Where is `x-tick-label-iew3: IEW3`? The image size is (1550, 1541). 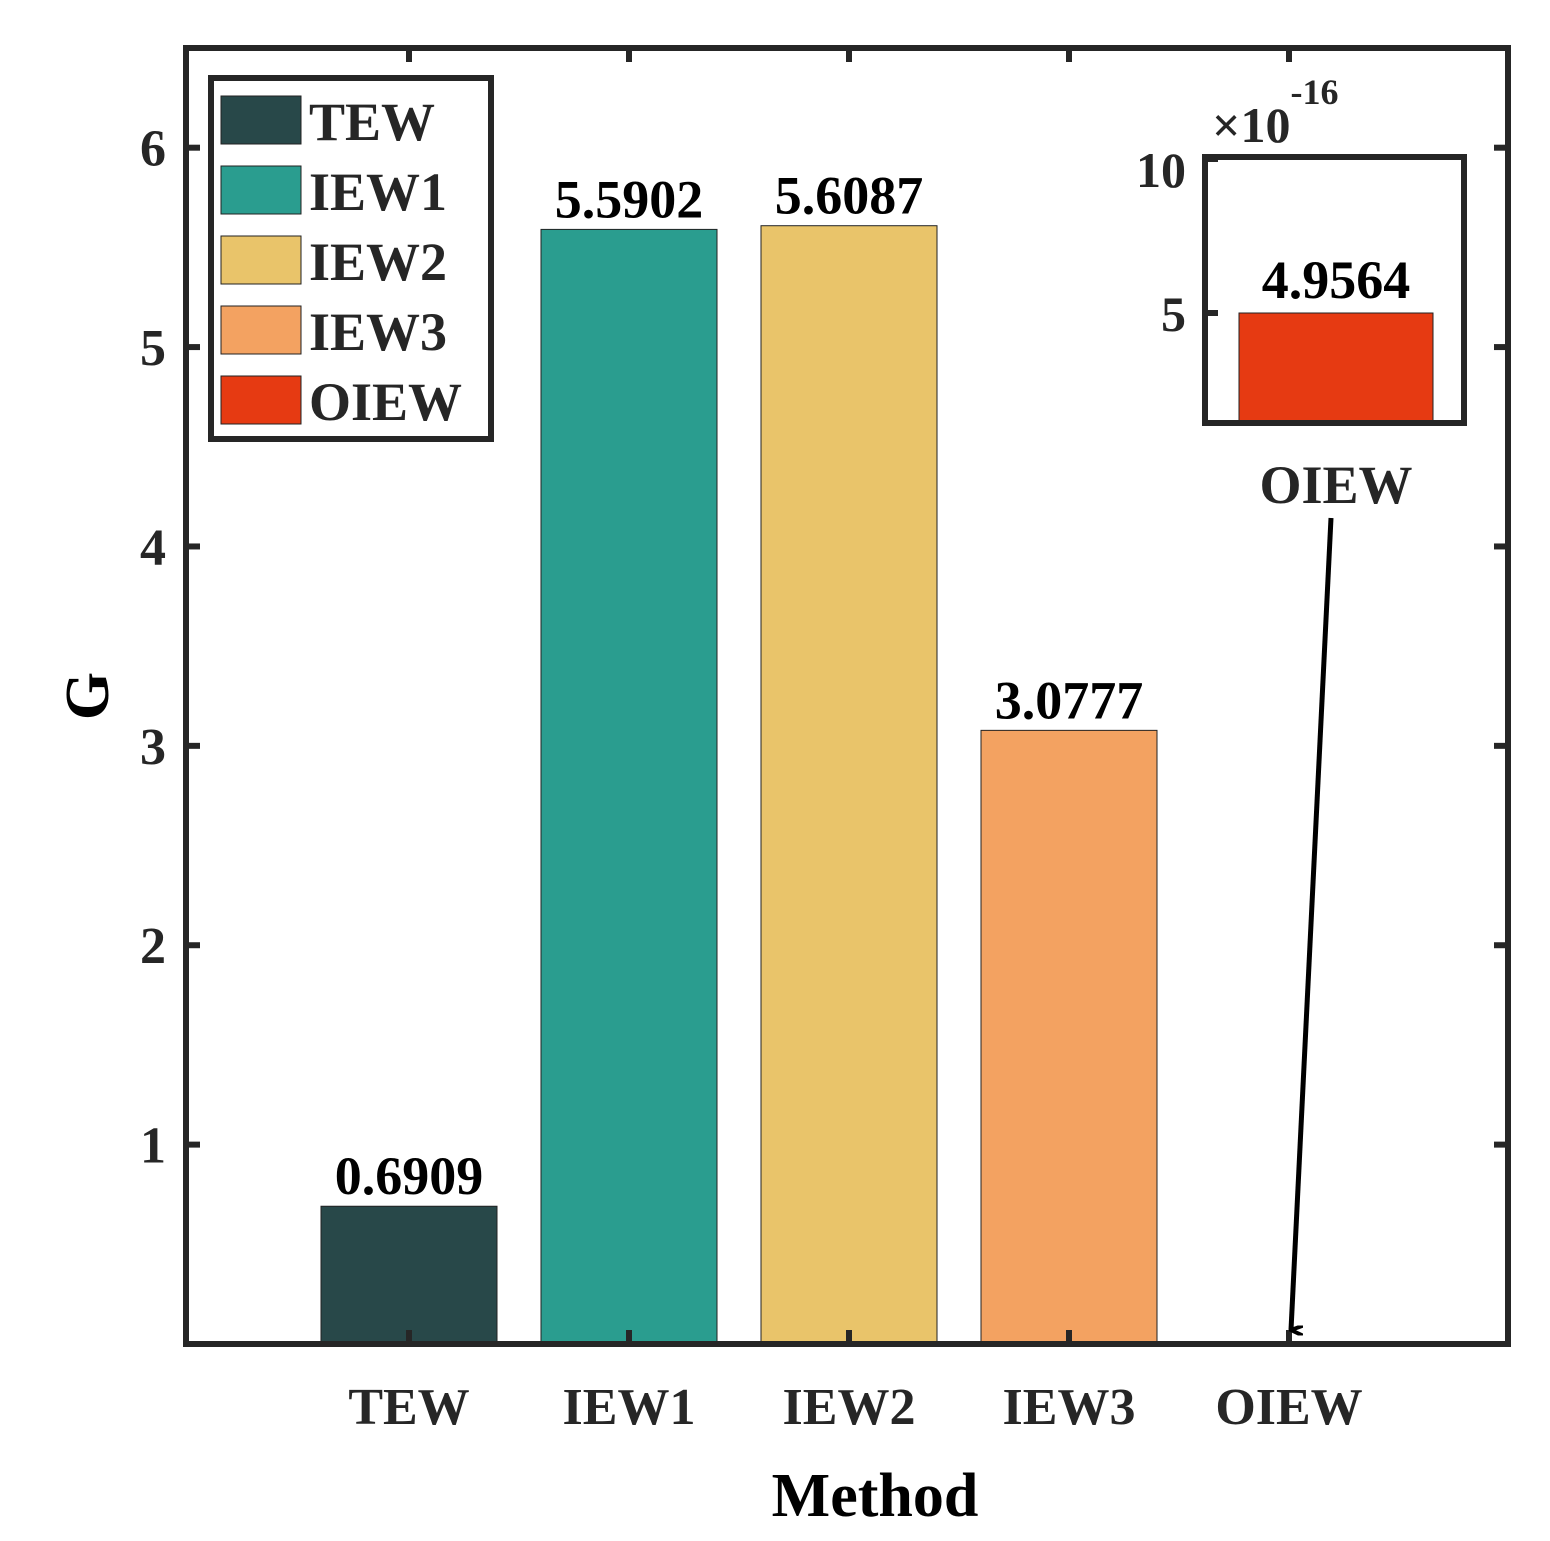
x-tick-label-iew3: IEW3 is located at coordinates (1069, 1407).